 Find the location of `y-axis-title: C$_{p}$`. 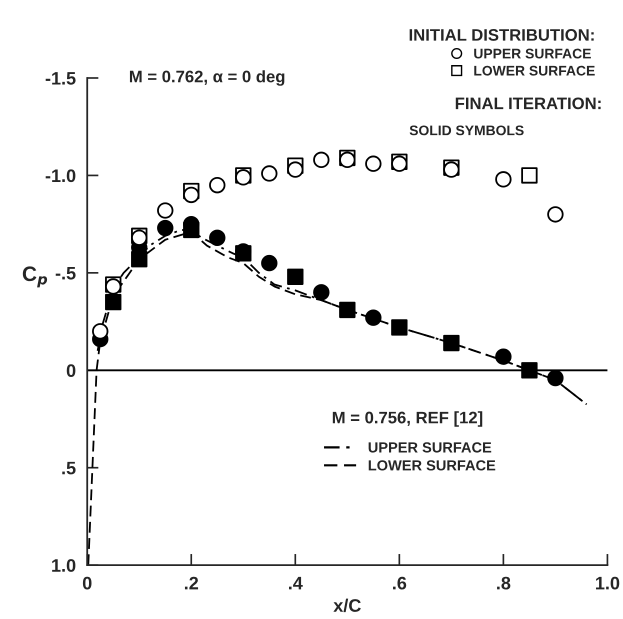

y-axis-title: C$_{p}$ is located at coordinates (35, 277).